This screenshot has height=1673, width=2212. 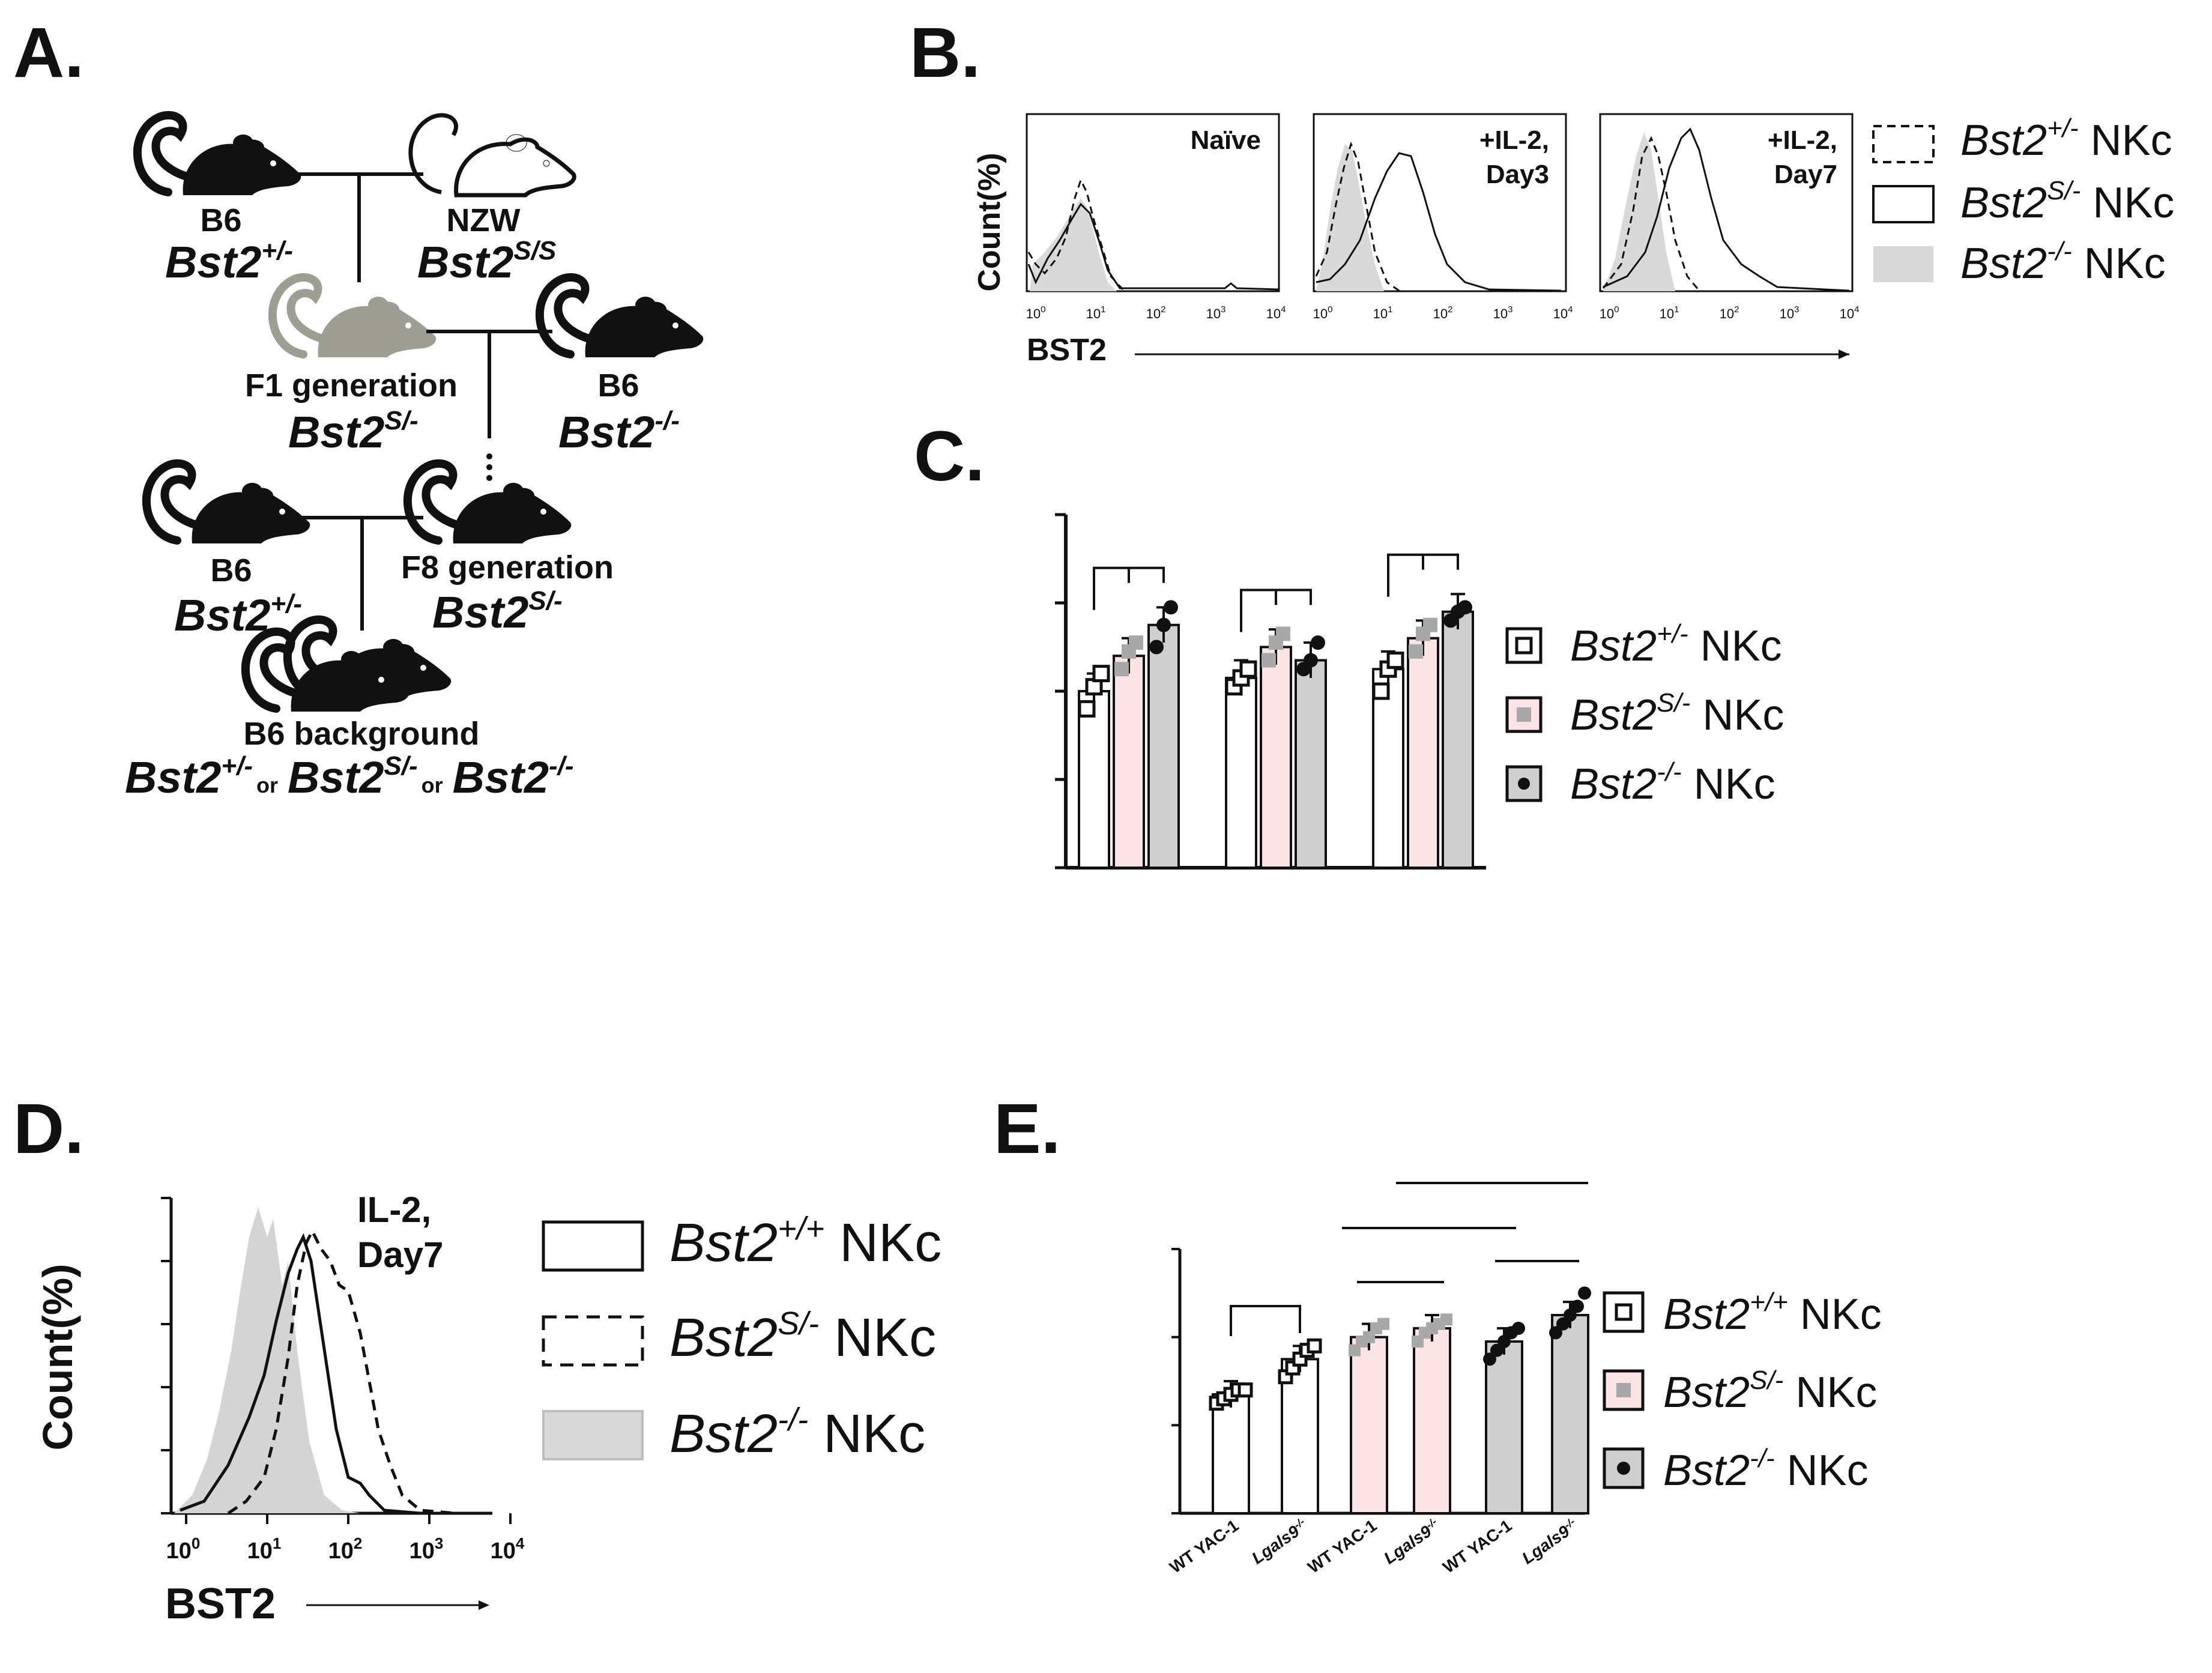 What do you see at coordinates (1265, 1320) in the screenshot?
I see `significance-bracket` at bounding box center [1265, 1320].